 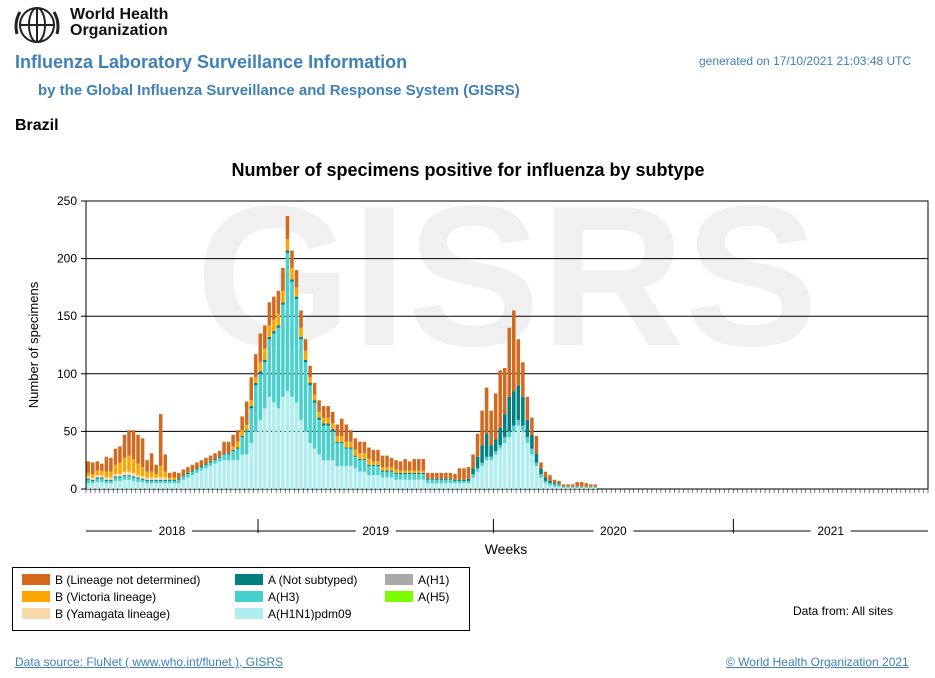 What do you see at coordinates (106, 597) in the screenshot?
I see `legend-label: B (Victoria lineage)` at bounding box center [106, 597].